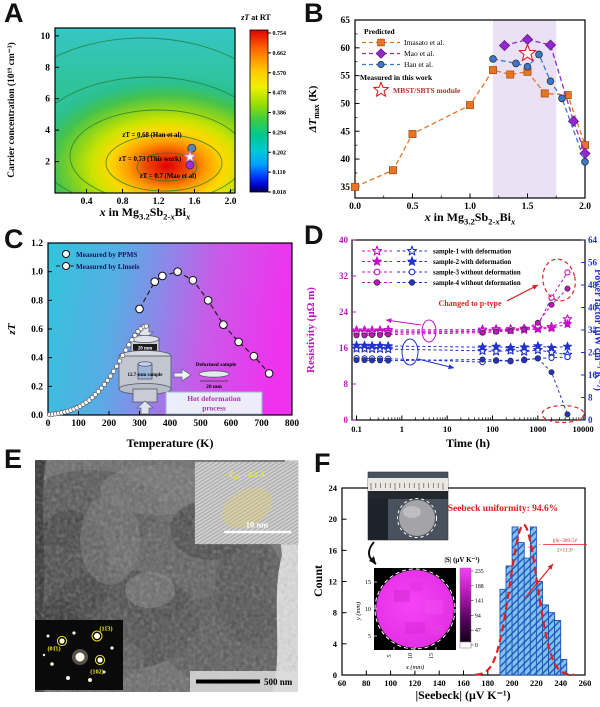 Image resolution: width=600 pixels, height=707 pixels. Describe the element at coordinates (335, 613) in the screenshot. I see `y-tick-label: 8` at that location.